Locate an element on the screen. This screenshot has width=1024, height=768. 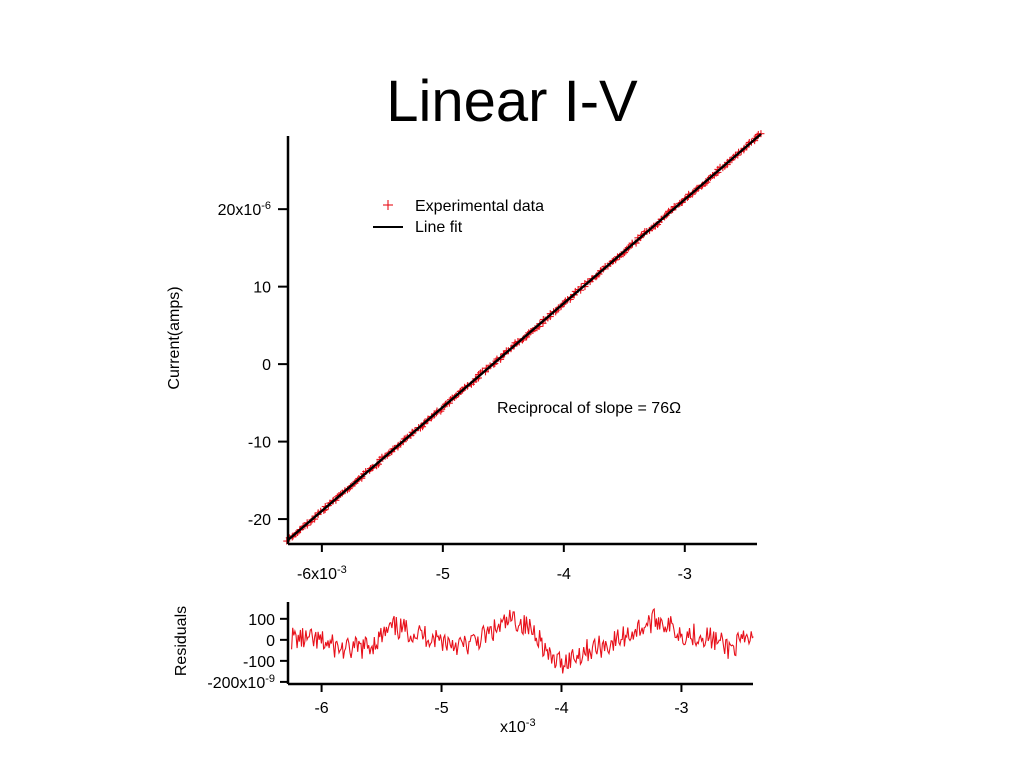
x-tick-label: -4 is located at coordinates (564, 574).